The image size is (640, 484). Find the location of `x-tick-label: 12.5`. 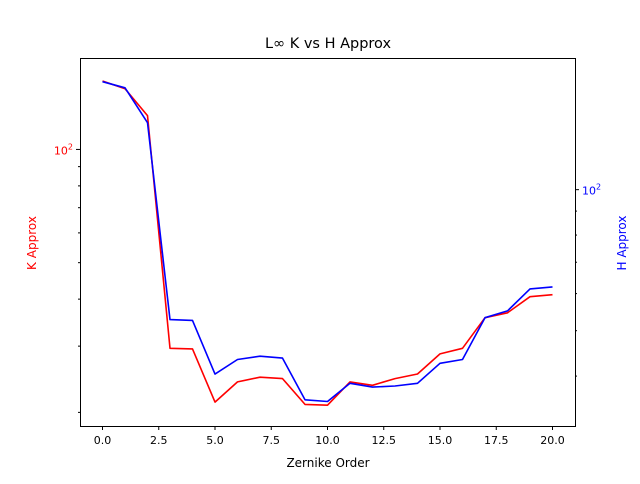

x-tick-label: 12.5 is located at coordinates (384, 440).